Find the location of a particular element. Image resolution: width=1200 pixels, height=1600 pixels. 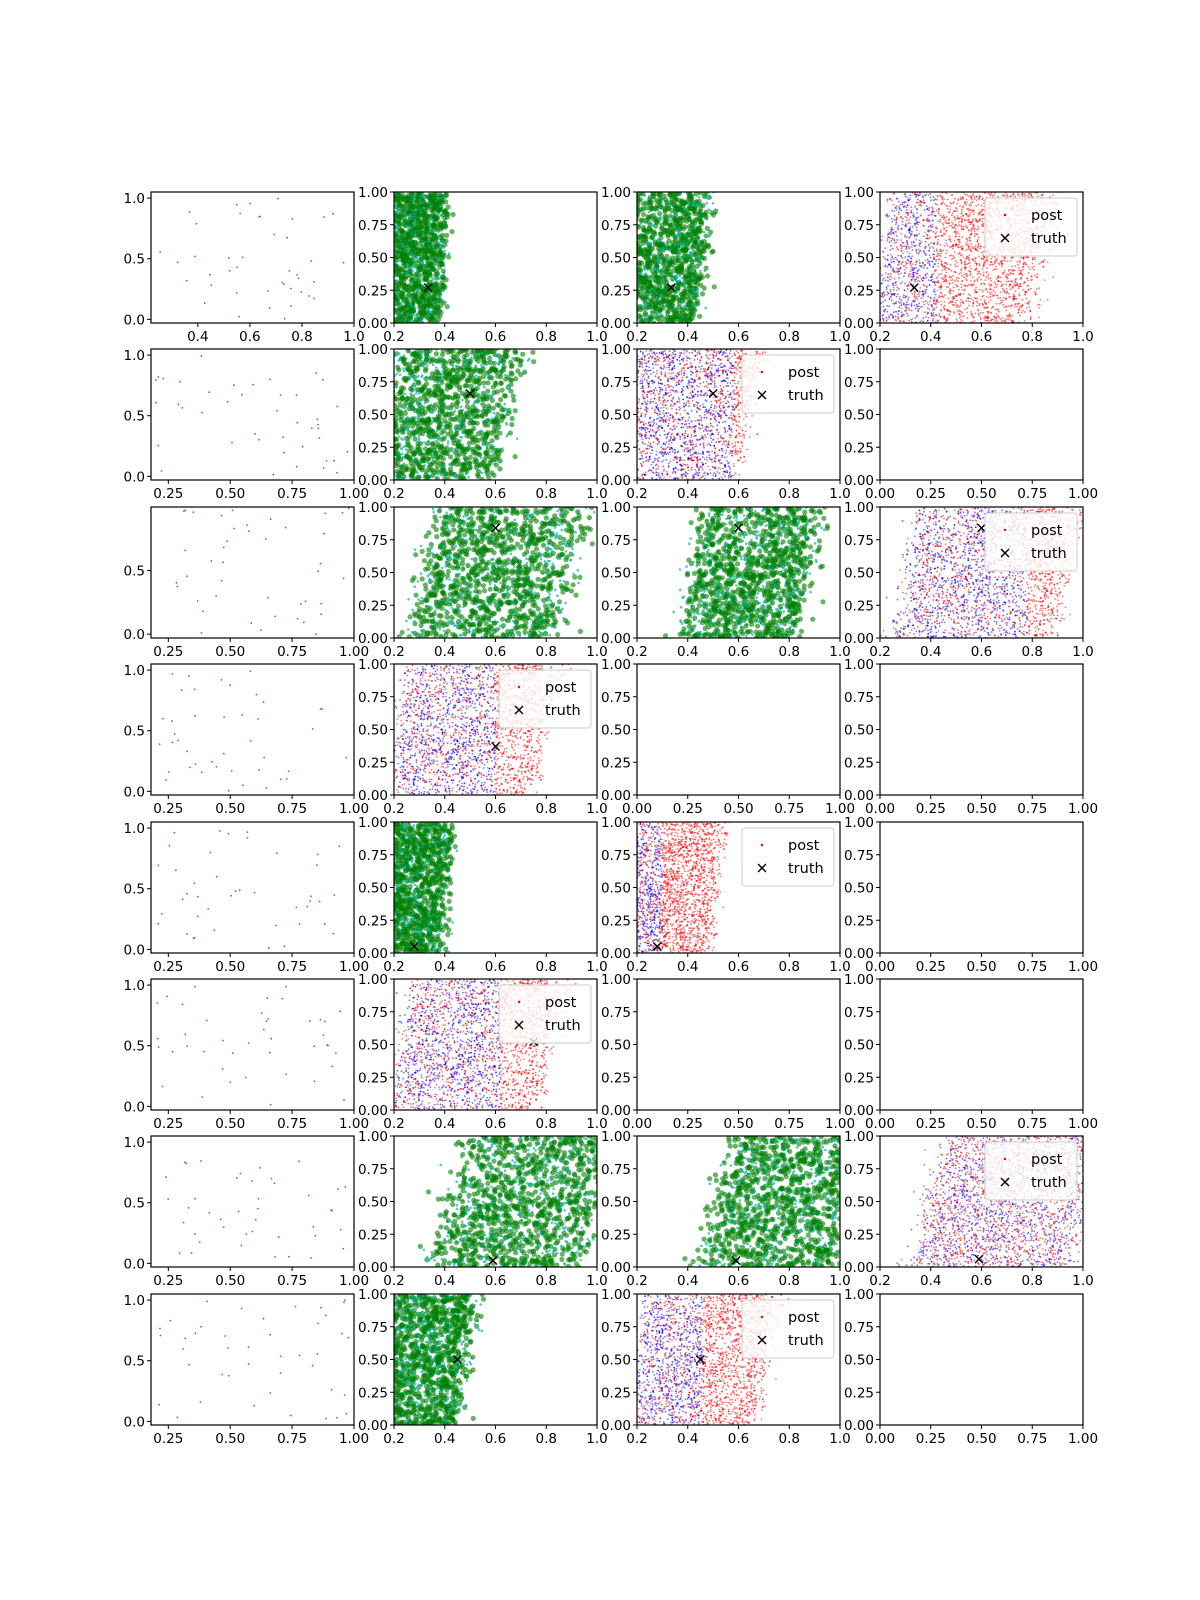

y-tick-label: 0.00 is located at coordinates (616, 324).